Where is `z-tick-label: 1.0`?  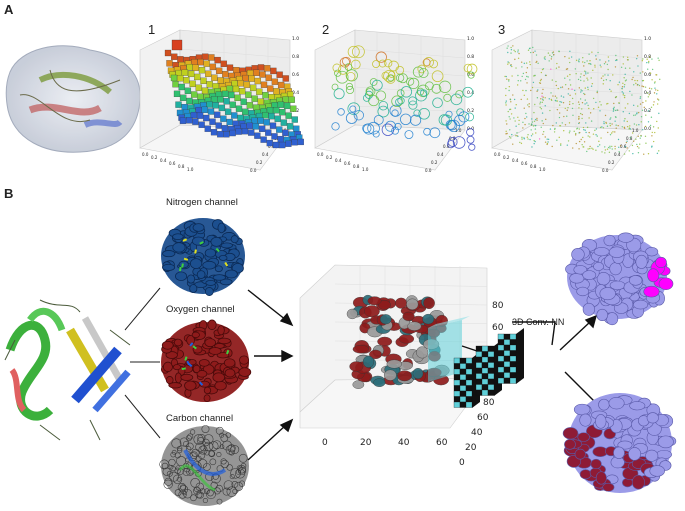 z-tick-label: 1.0 is located at coordinates (470, 39).